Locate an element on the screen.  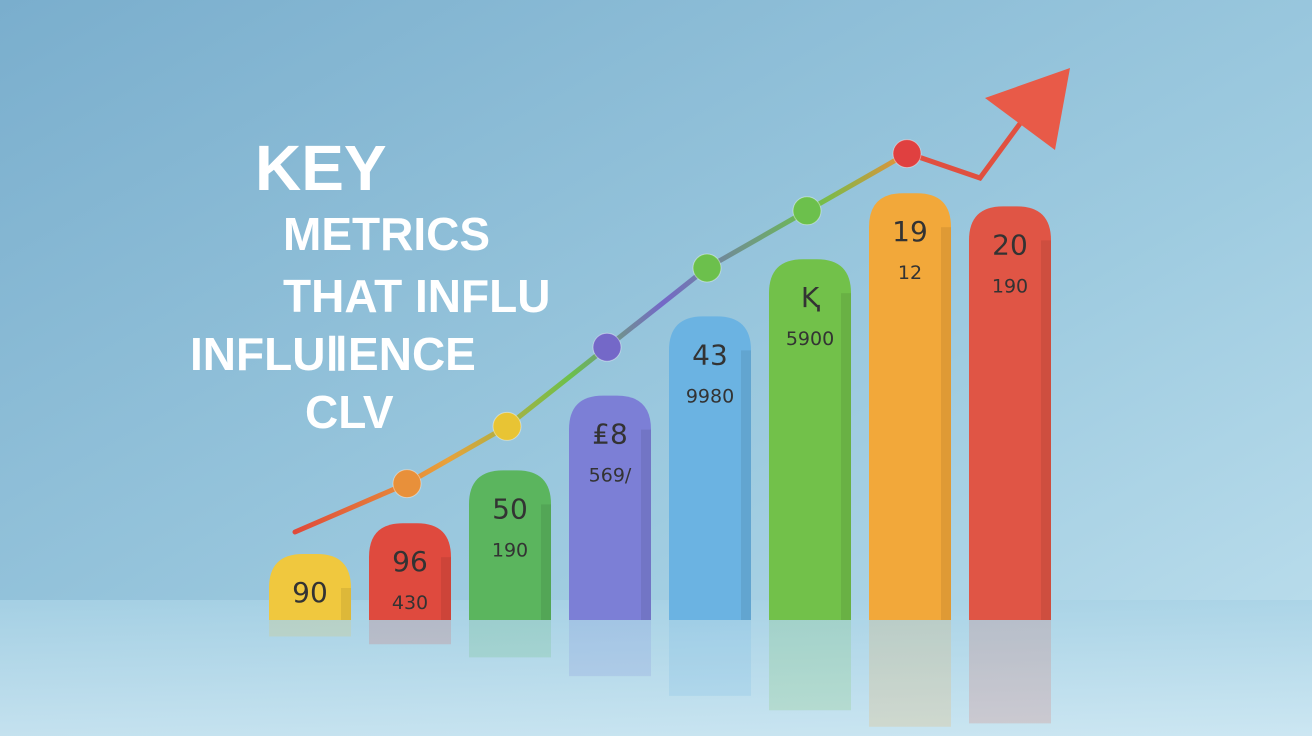
bar-label: 19 is located at coordinates (910, 231).